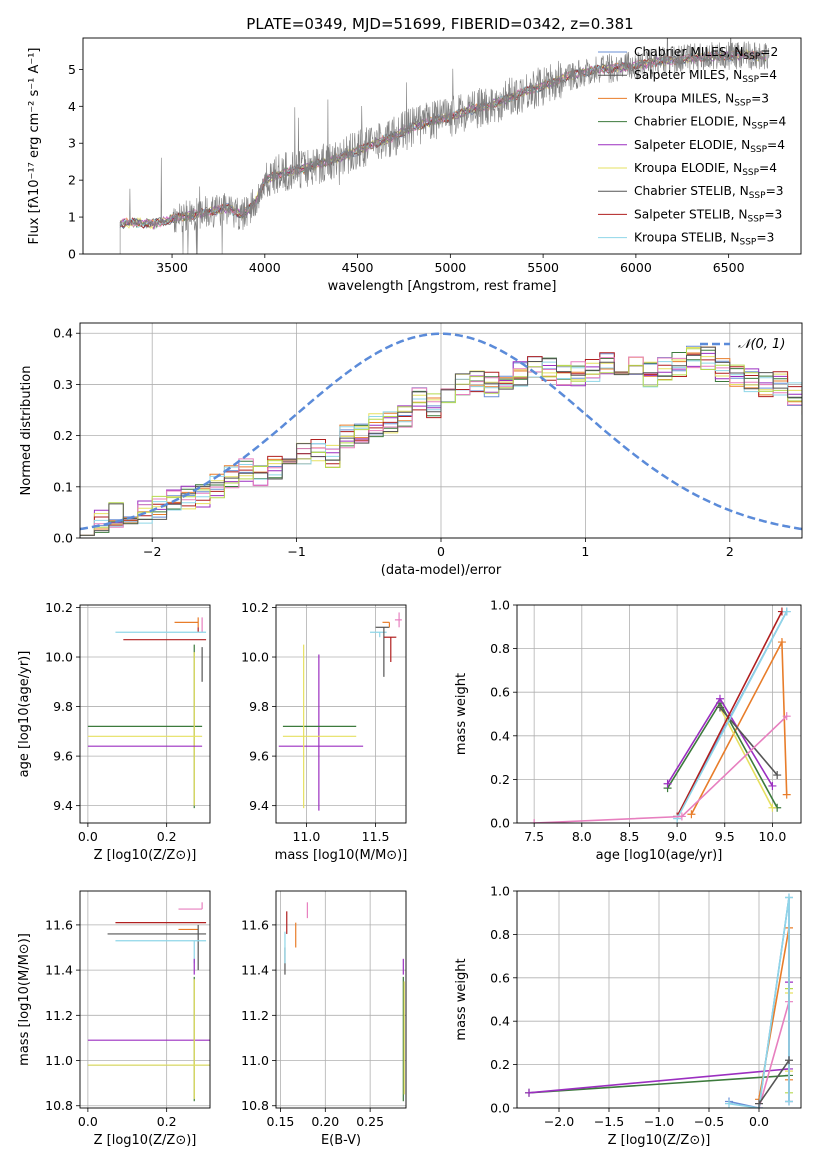 This screenshot has height=1170, width=819. Describe the element at coordinates (281, 1121) in the screenshot. I see `x-tick-label: 0.15` at that location.